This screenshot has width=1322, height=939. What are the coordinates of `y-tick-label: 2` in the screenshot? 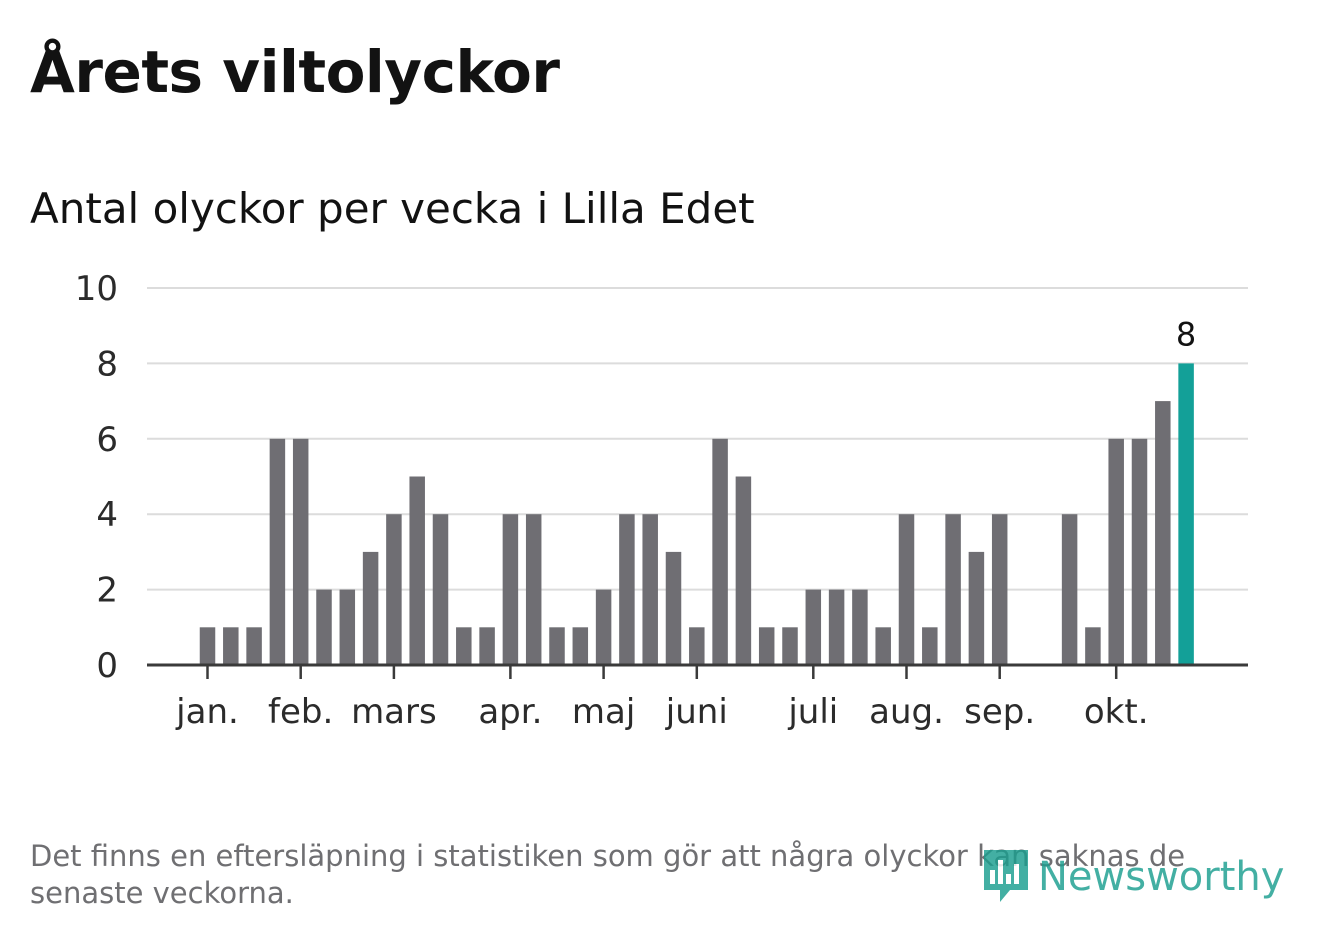 It's located at (107, 591).